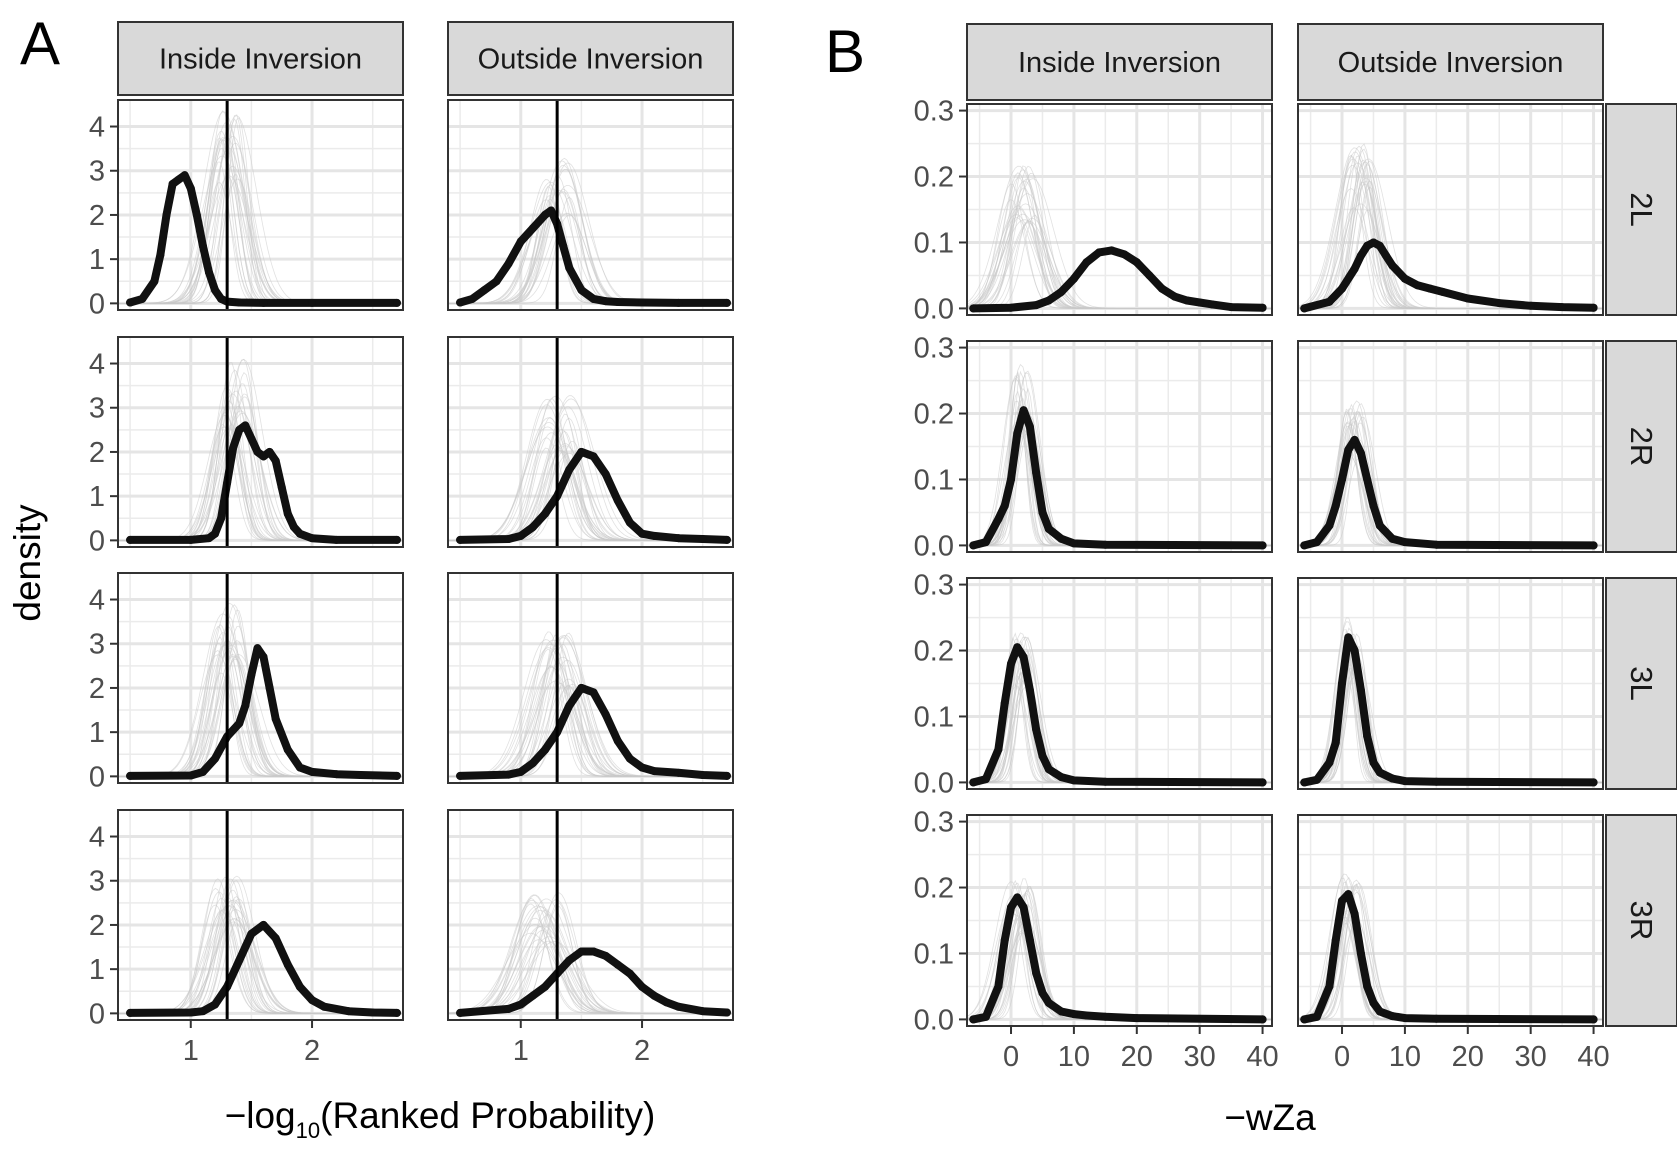  Describe the element at coordinates (590, 953) in the screenshot. I see `null-curve-bundle` at that location.